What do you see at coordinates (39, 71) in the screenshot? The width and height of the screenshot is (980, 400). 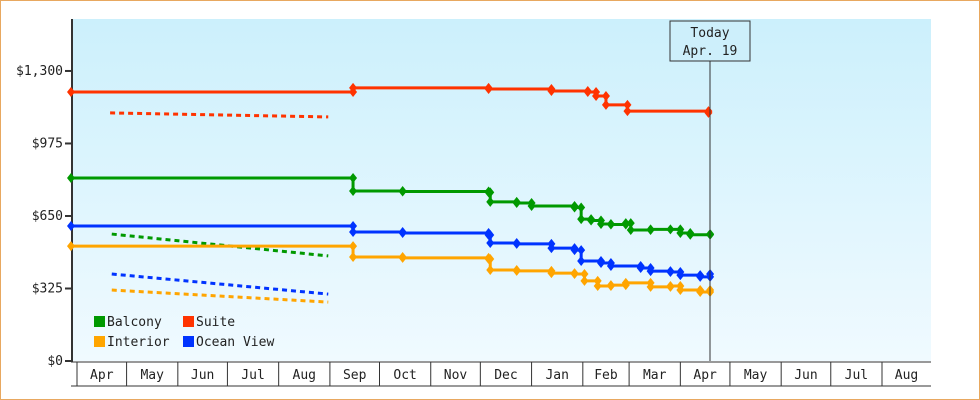 I see `y-tick-label: $1,300` at bounding box center [39, 71].